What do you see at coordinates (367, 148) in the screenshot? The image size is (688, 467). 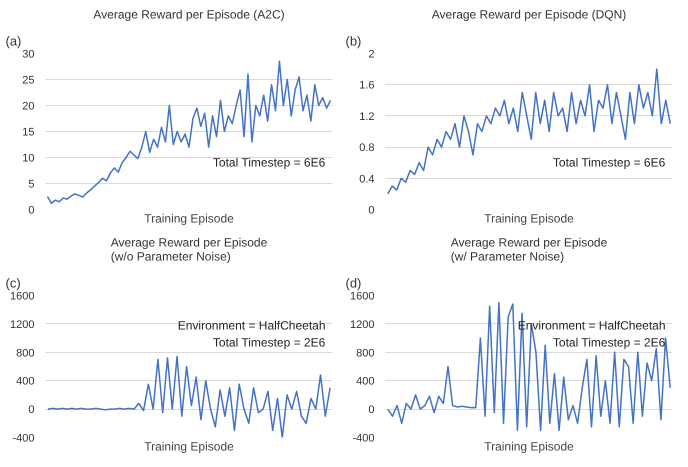 I see `y-tick-label: 0.8` at bounding box center [367, 148].